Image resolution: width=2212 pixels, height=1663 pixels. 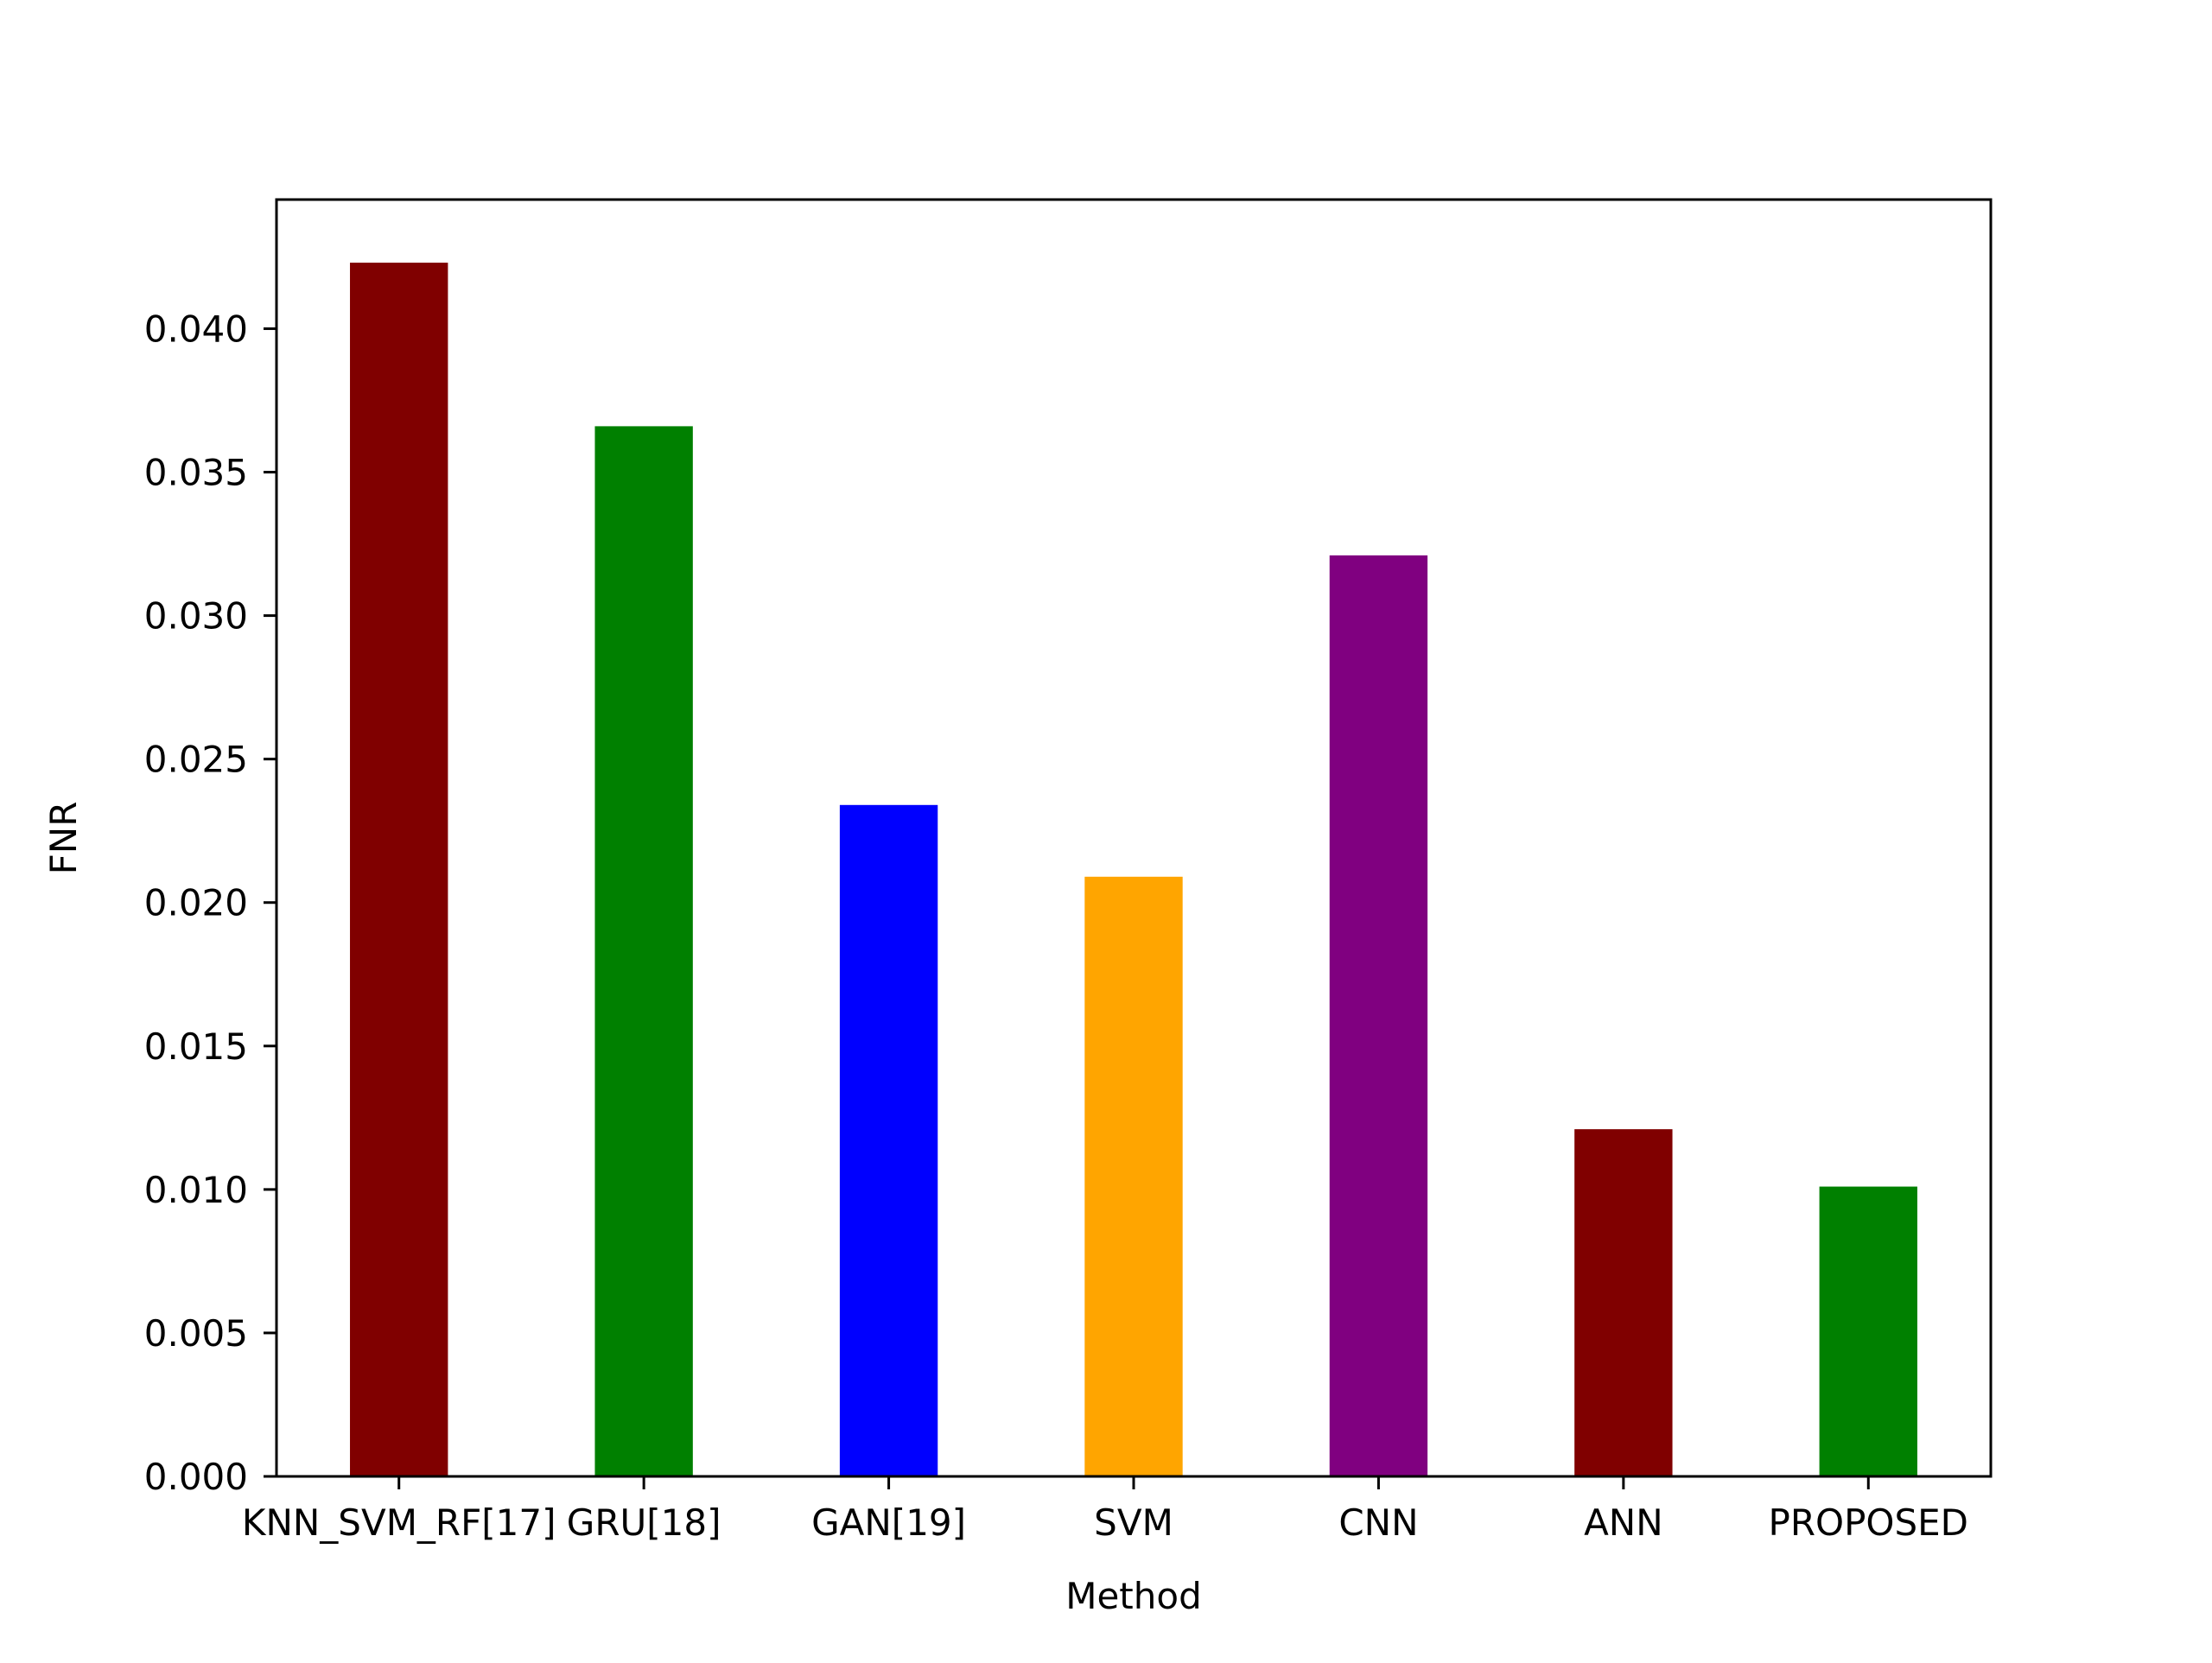 What do you see at coordinates (1623, 1303) in the screenshot?
I see `bar-ann` at bounding box center [1623, 1303].